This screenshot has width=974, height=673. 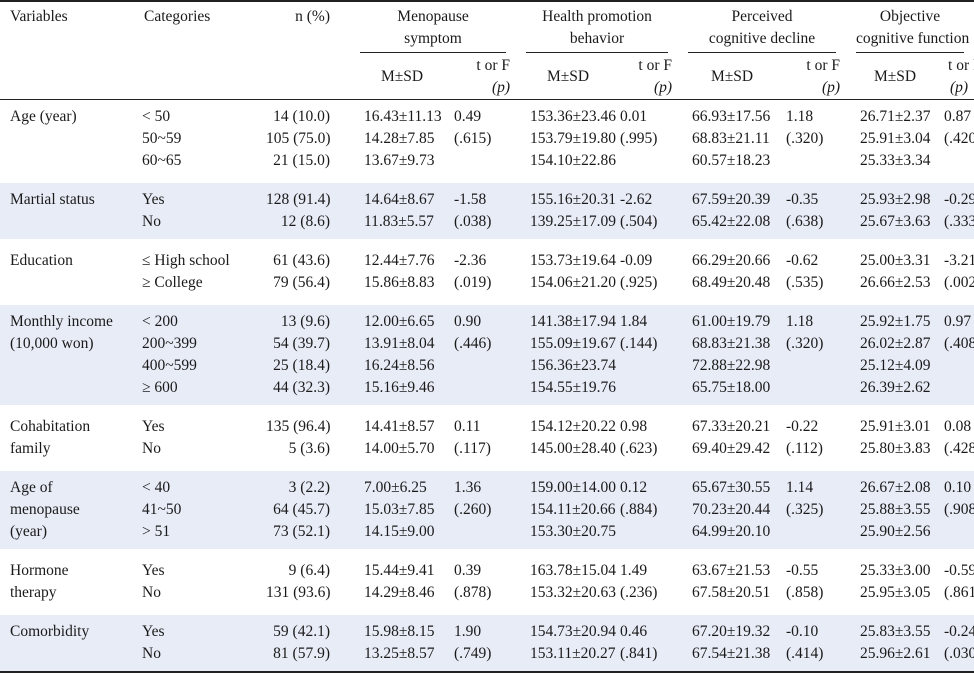 I want to click on perceived-msd-cell: 66.93±17.56 68.83±21.11 60.57±18.23, so click(x=731, y=138).